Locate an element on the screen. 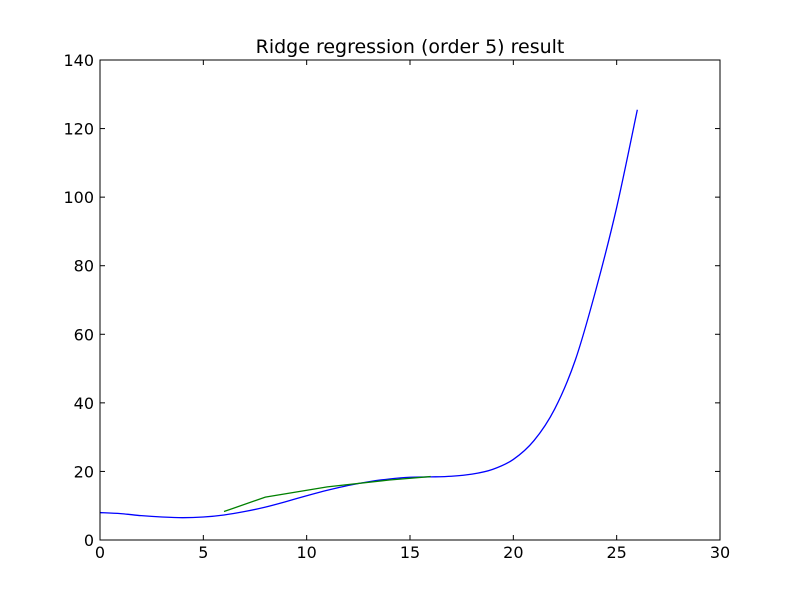 Image resolution: width=800 pixels, height=600 pixels. y-tick-label: 60 is located at coordinates (84, 334).